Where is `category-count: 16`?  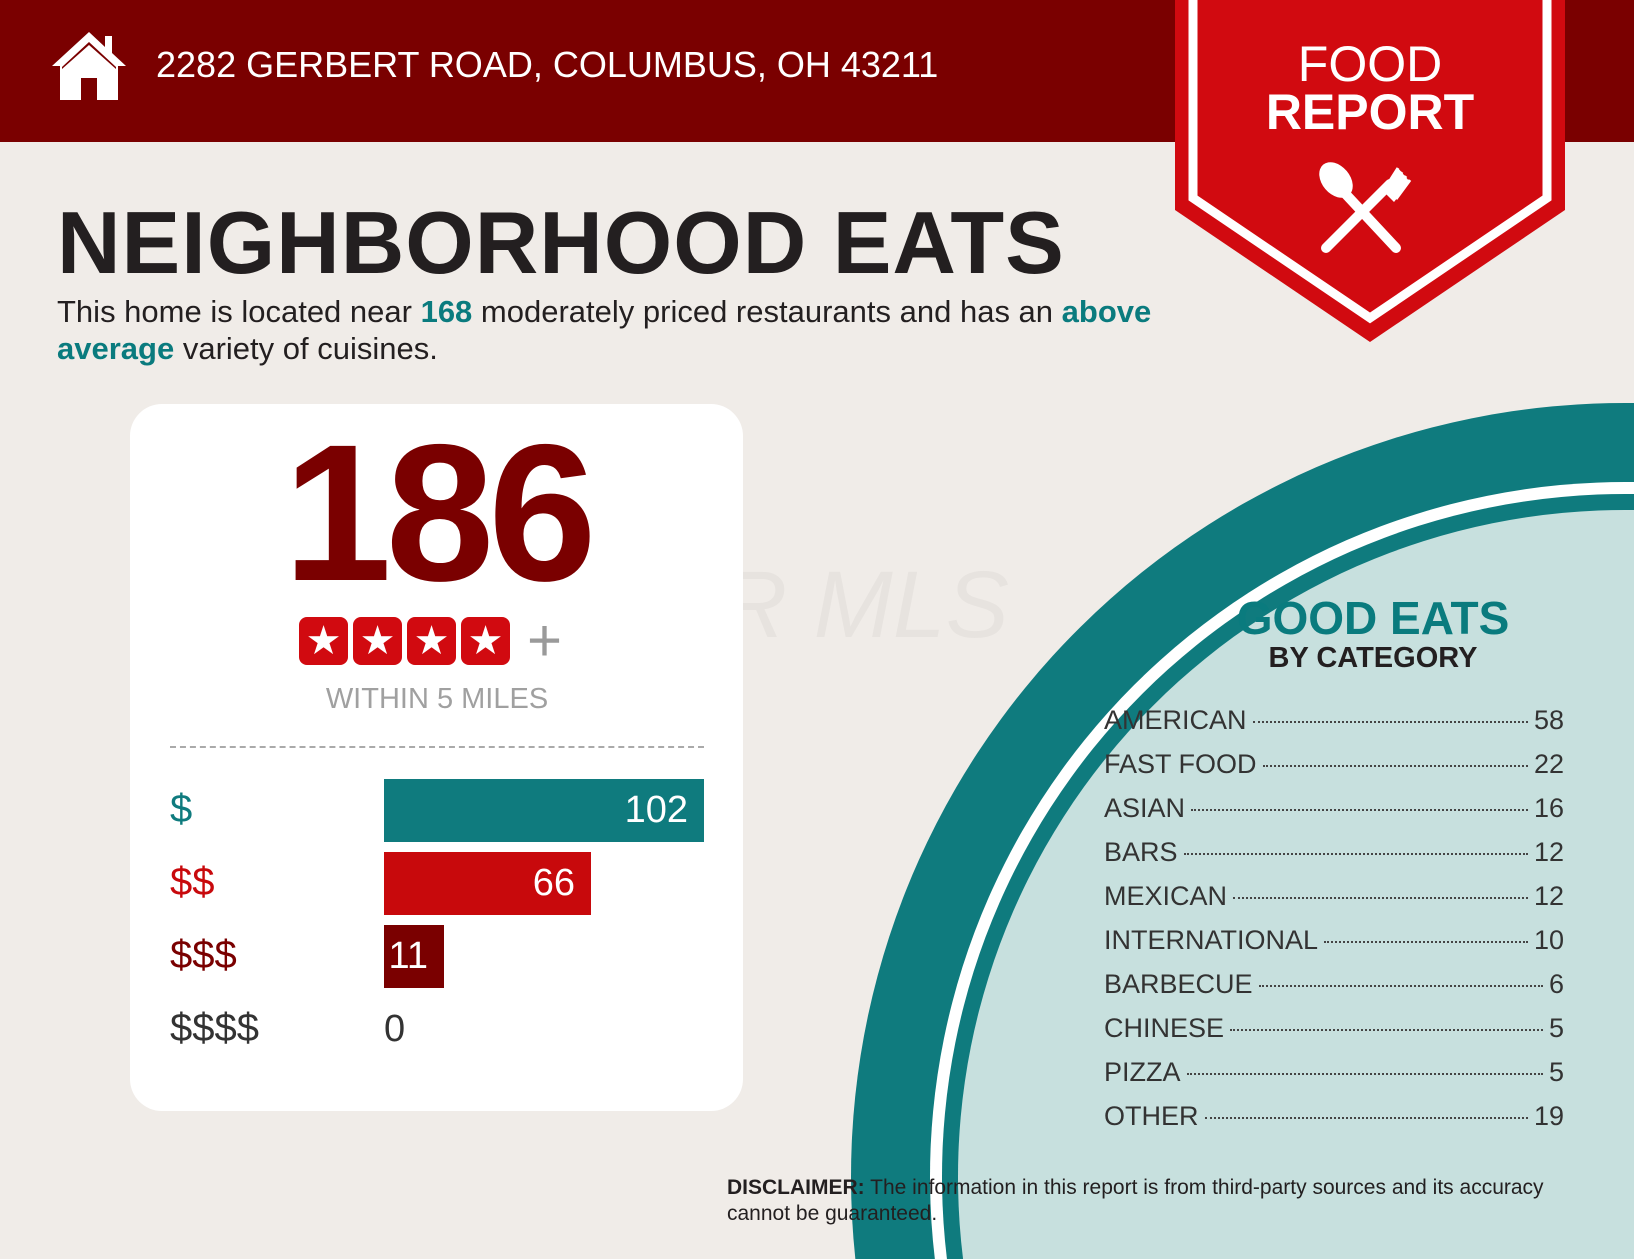 category-count: 16 is located at coordinates (1548, 808).